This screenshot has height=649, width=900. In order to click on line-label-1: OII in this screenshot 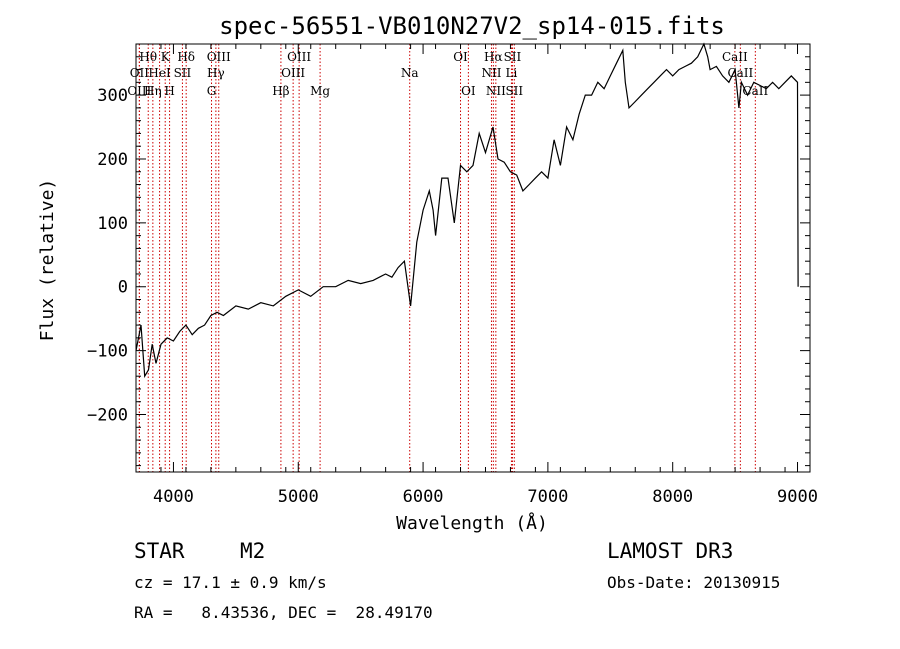, I will do `click(140, 73)`.